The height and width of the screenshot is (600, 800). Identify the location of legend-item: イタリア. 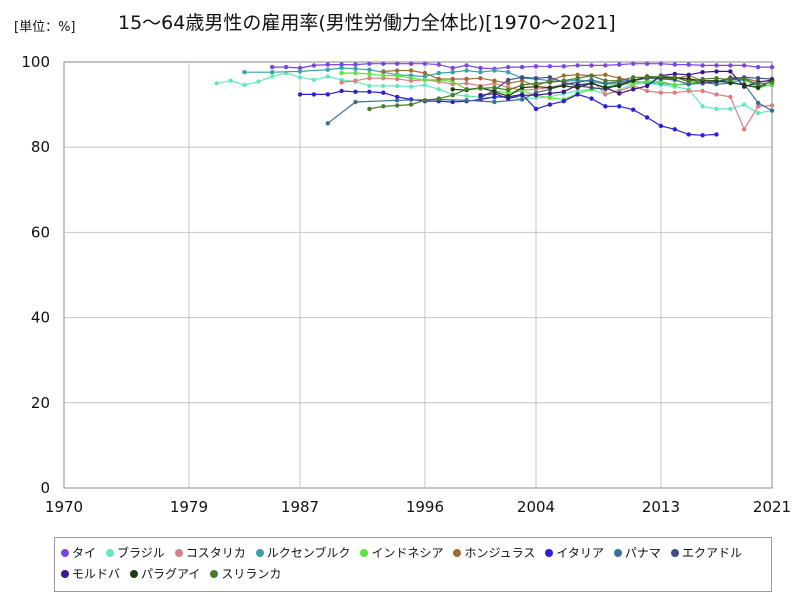
(574, 552).